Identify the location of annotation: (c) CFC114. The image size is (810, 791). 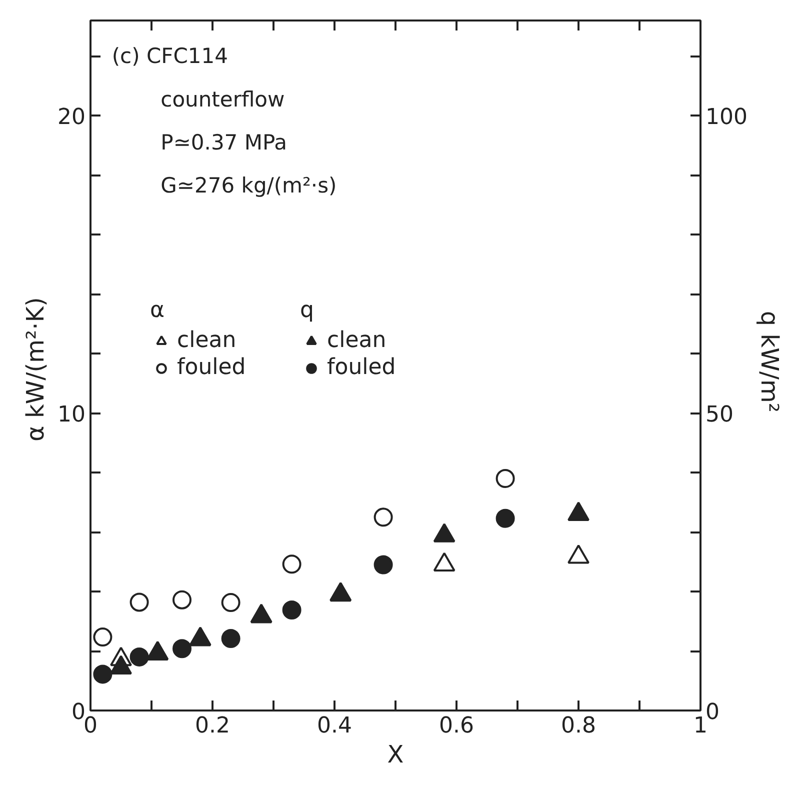
(170, 56).